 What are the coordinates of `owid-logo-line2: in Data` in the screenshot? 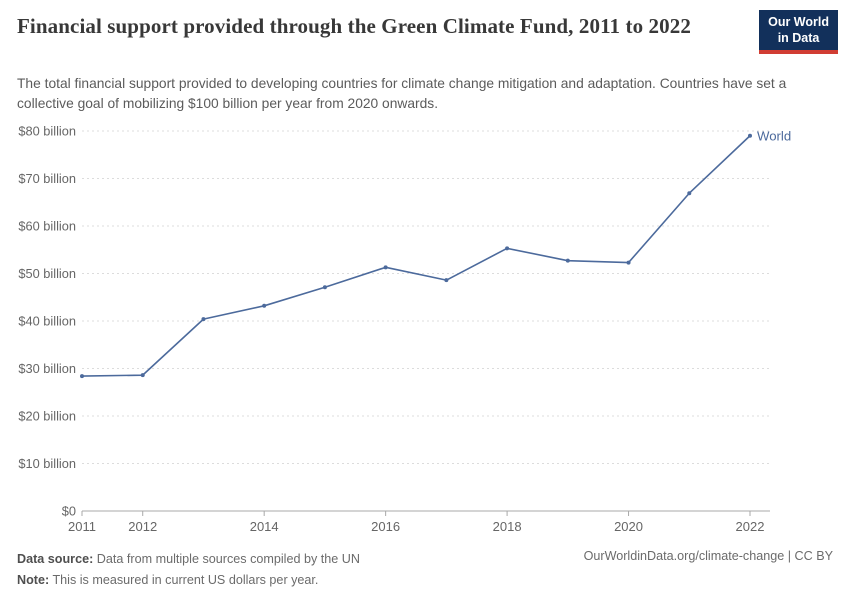 It's located at (798, 37).